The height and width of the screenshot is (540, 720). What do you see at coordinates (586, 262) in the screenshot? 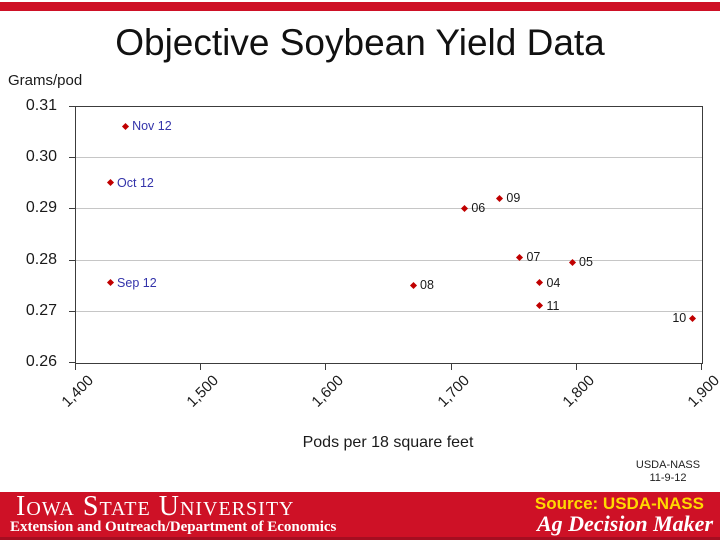
I see `data-point-label: 05` at bounding box center [586, 262].